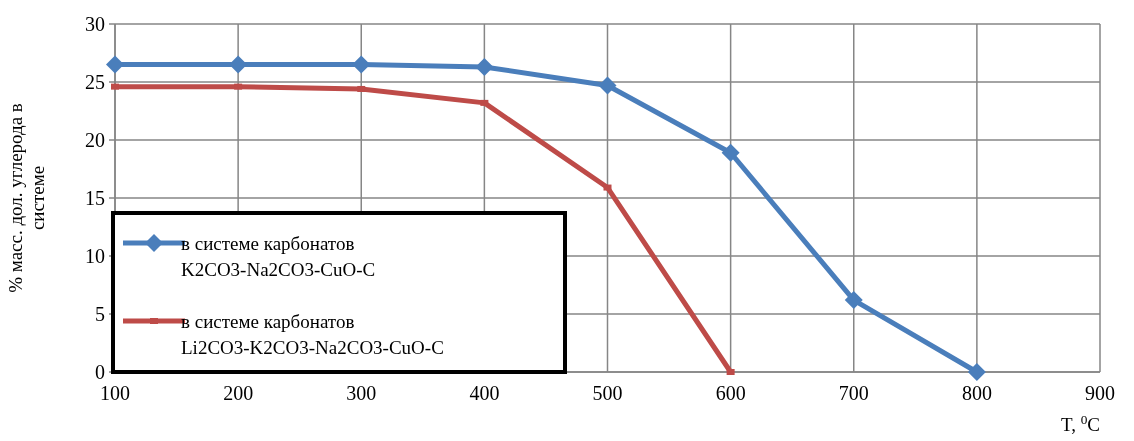  I want to click on y-axis-title: % масс. дол. углерода в системе, so click(26, 198).